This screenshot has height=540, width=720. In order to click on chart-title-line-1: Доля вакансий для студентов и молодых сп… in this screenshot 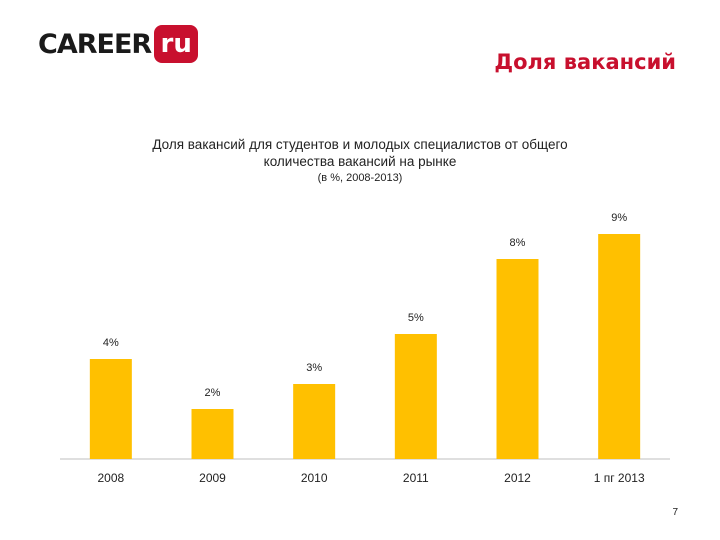, I will do `click(360, 144)`.